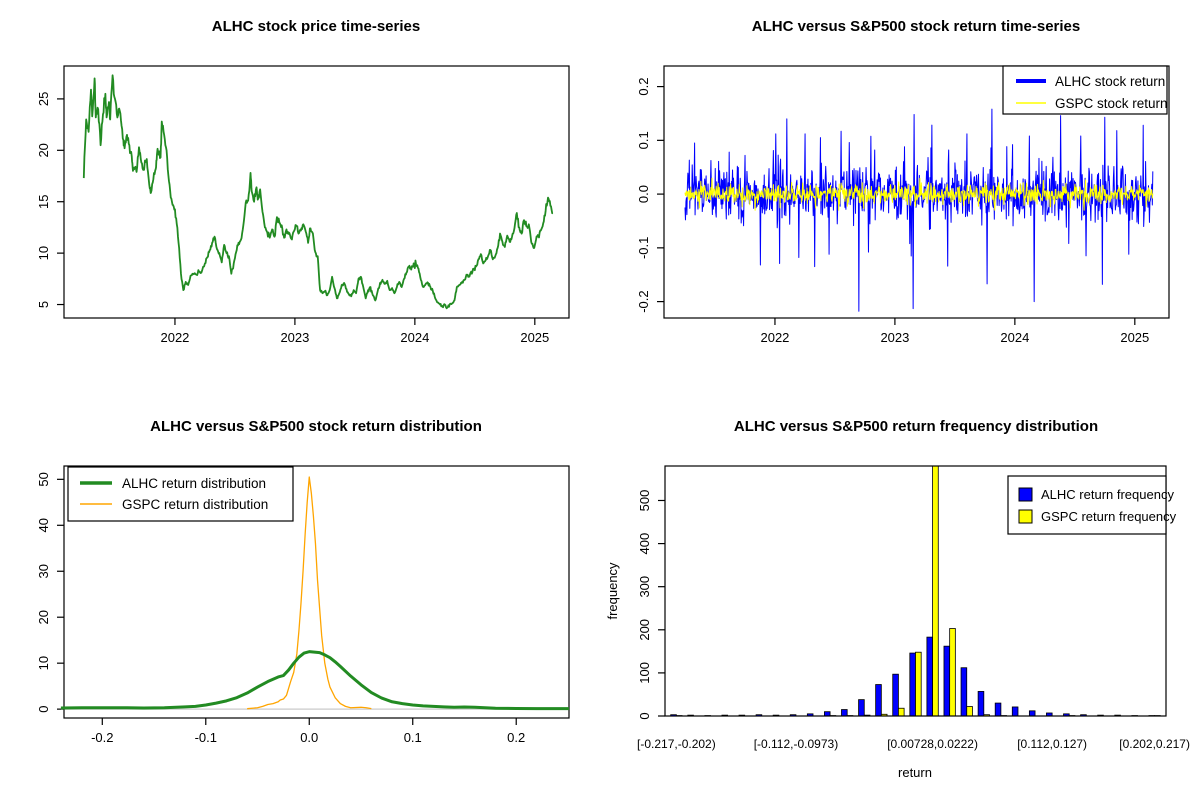 The height and width of the screenshot is (800, 1200). Describe the element at coordinates (309, 737) in the screenshot. I see `density-x-tick-label: 0.0` at that location.